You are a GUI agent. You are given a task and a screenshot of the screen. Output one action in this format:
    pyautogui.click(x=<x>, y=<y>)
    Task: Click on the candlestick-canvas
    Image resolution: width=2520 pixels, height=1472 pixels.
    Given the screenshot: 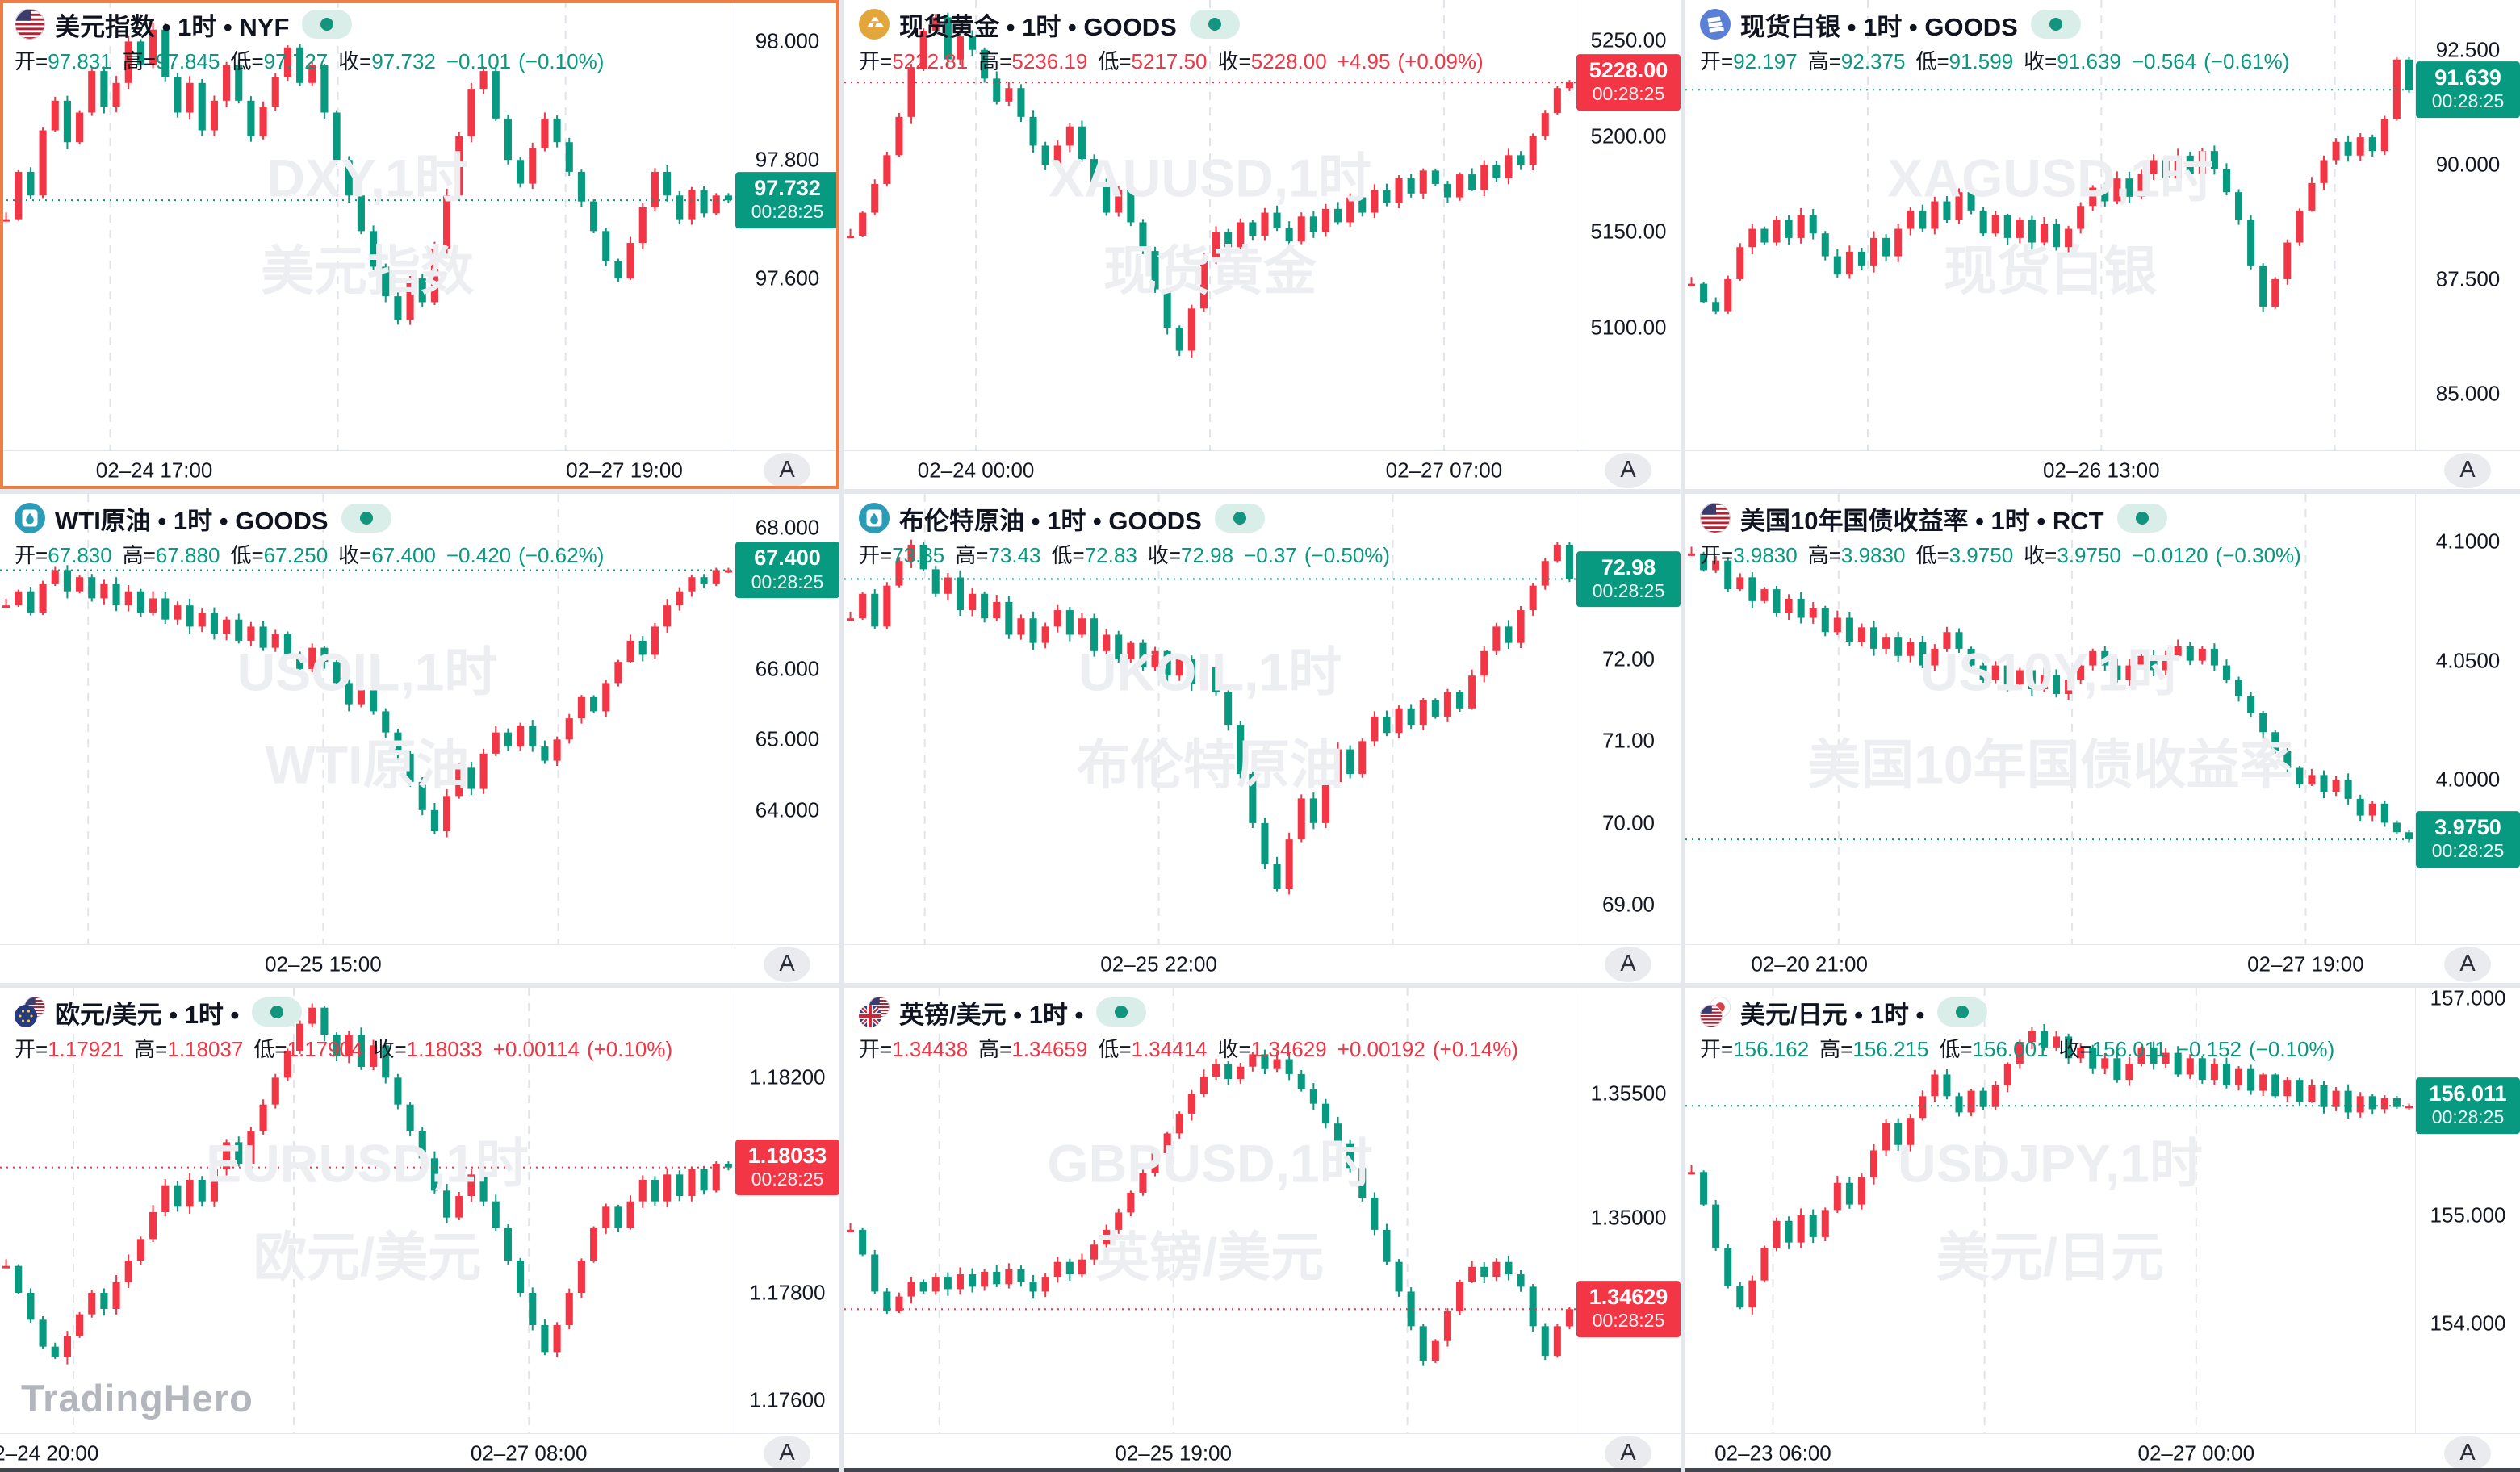 What is the action you would take?
    pyautogui.click(x=1210, y=1210)
    